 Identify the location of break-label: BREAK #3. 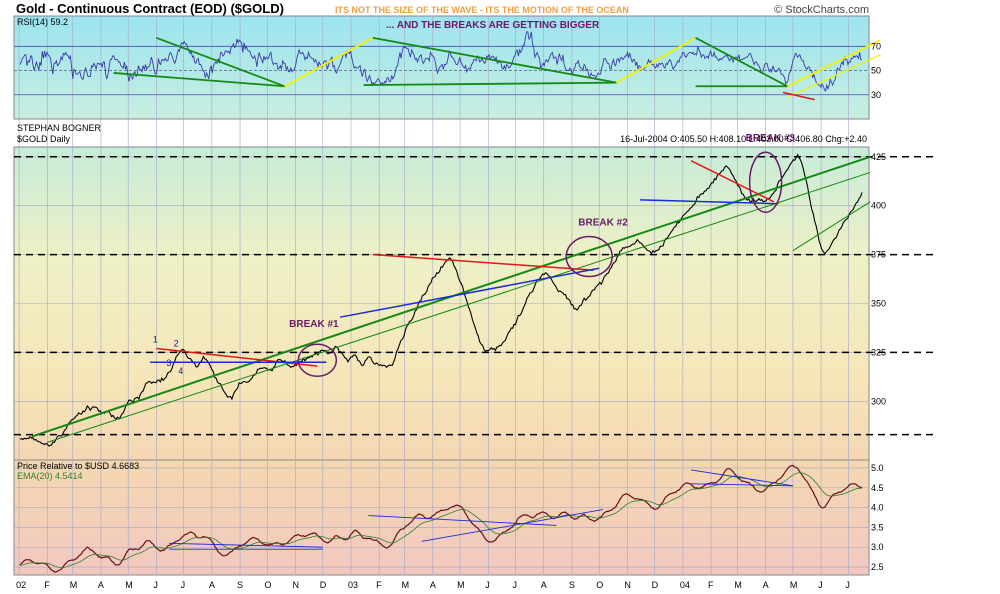
(771, 138).